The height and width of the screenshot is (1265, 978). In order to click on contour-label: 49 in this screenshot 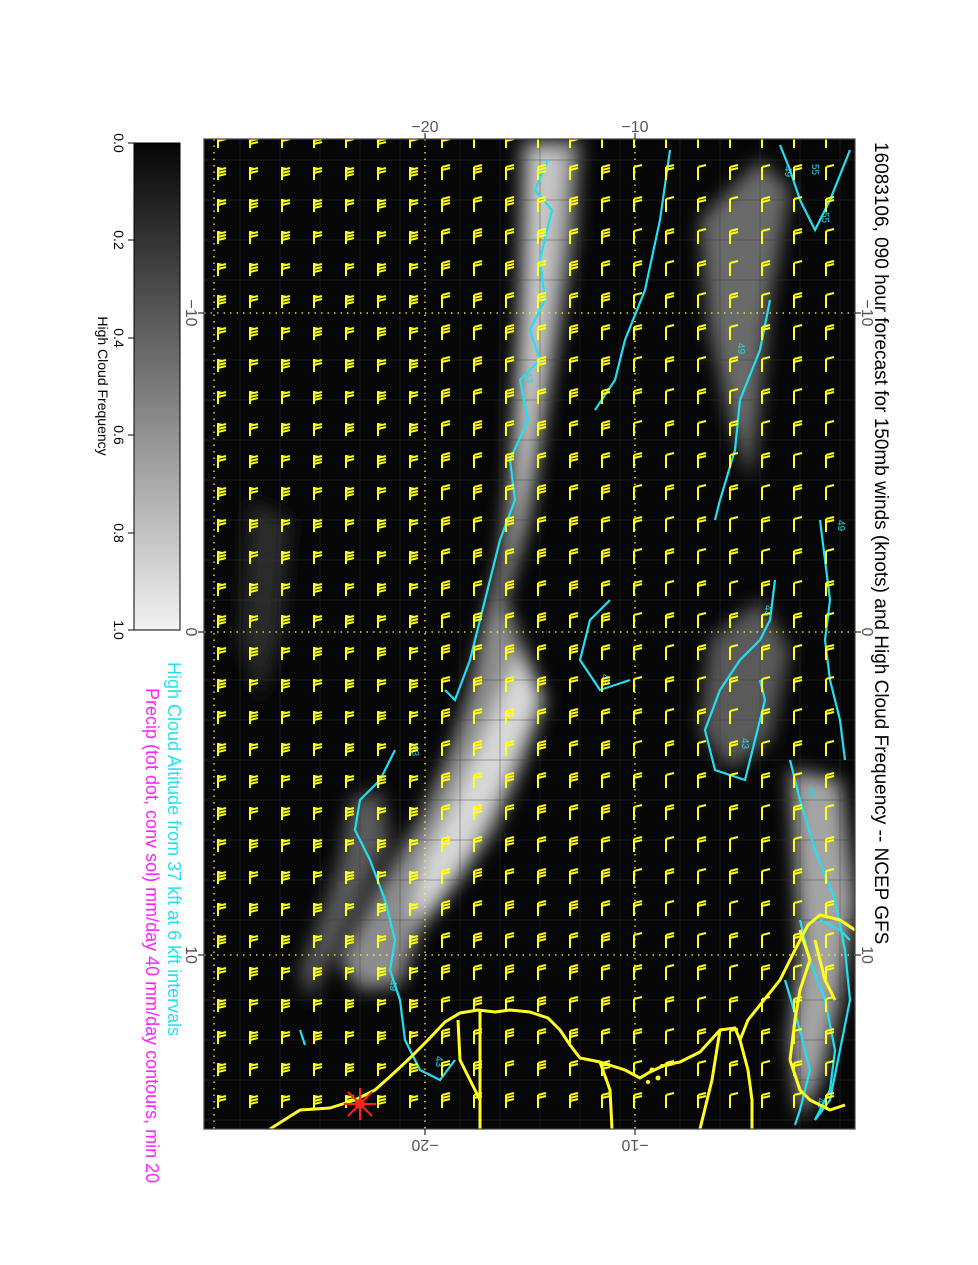, I will do `click(740, 349)`.